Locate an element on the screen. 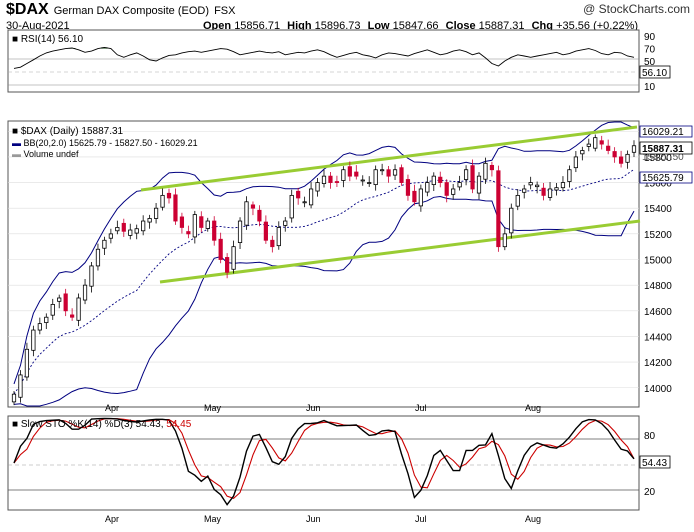 The width and height of the screenshot is (694, 532). price-panel-label: ■ $DAX (Daily) 15887.31 is located at coordinates (68, 131).